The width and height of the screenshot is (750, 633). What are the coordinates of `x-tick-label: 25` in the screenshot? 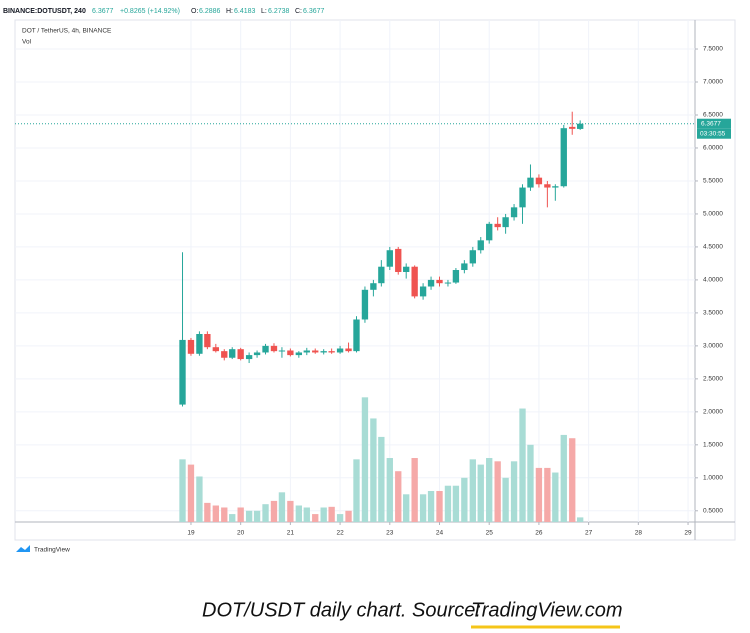 It's located at (490, 533).